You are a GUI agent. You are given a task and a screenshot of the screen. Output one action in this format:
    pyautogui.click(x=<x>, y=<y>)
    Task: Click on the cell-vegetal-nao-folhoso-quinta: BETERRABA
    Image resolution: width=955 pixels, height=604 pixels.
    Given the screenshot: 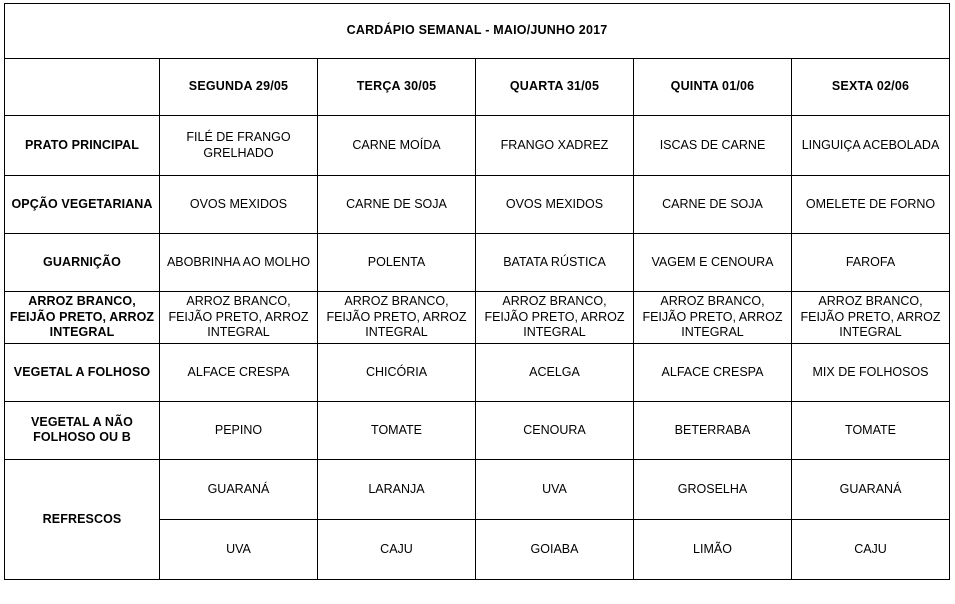 What is the action you would take?
    pyautogui.click(x=712, y=430)
    